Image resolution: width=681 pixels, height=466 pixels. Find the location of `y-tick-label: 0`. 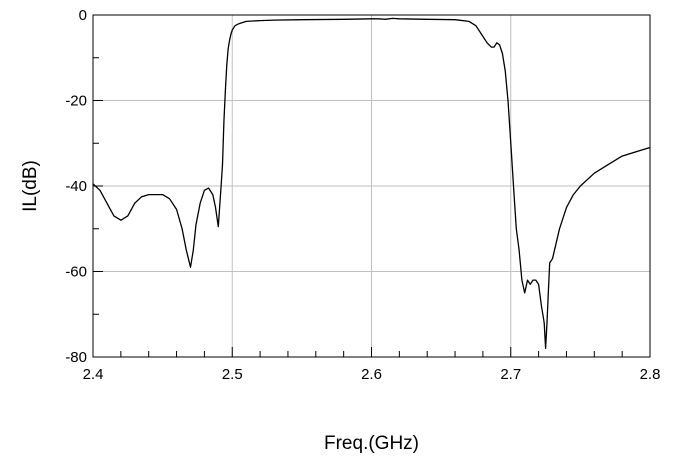

y-tick-label: 0 is located at coordinates (83, 15).